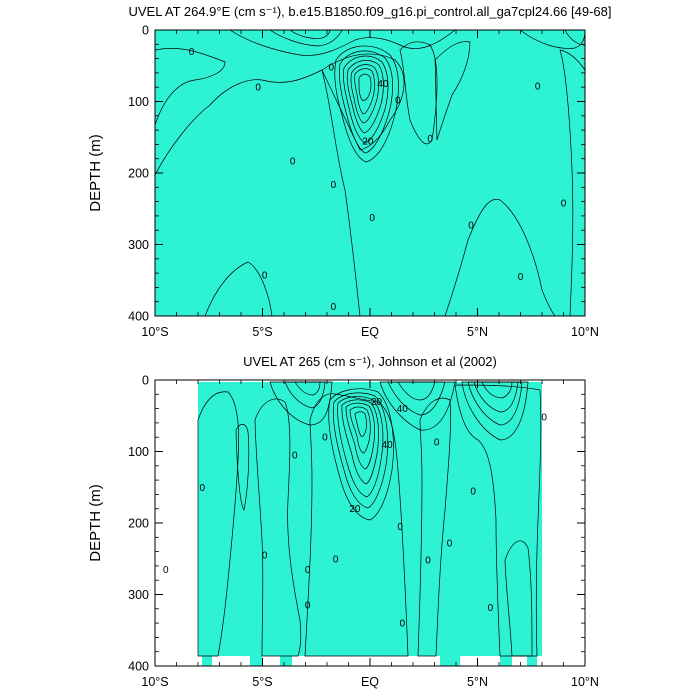 This screenshot has width=700, height=700. I want to click on region-green-far-east, so click(498, 520).